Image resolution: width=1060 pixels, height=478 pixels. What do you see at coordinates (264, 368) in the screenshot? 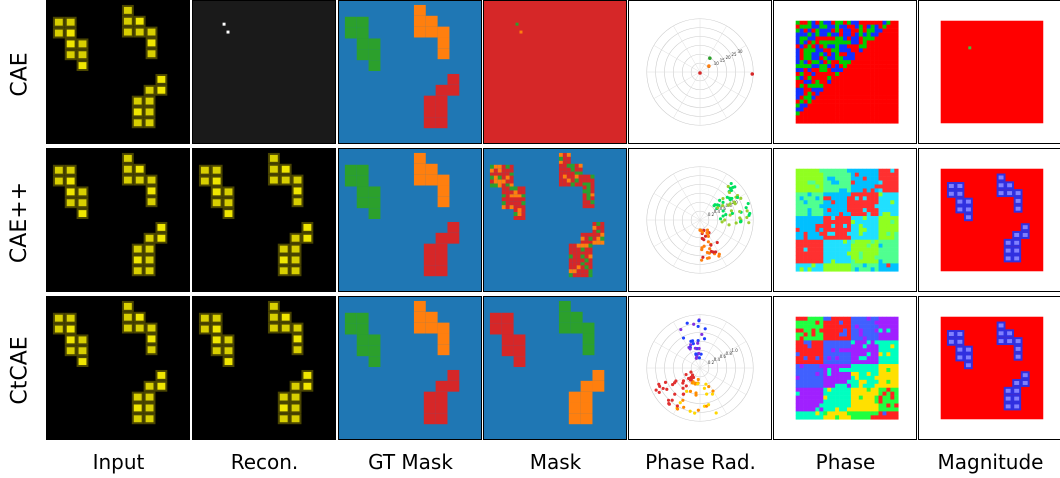
I see `panel-image` at bounding box center [264, 368].